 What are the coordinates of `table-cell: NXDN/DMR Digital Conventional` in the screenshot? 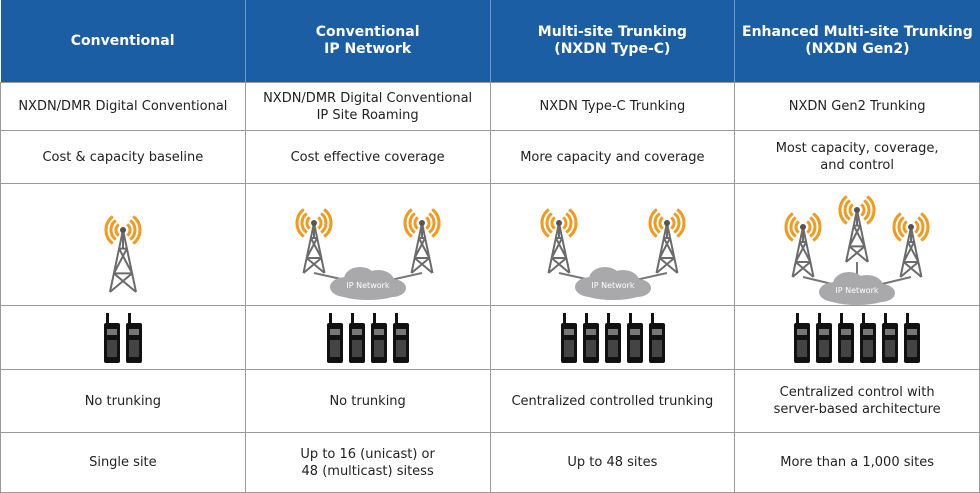 It's located at (123, 106).